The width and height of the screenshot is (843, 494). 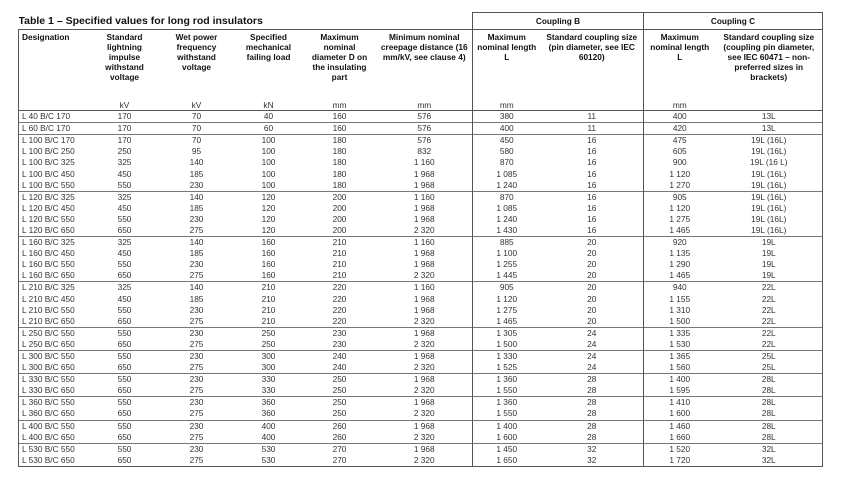 What do you see at coordinates (124, 356) in the screenshot?
I see `cell: 550` at bounding box center [124, 356].